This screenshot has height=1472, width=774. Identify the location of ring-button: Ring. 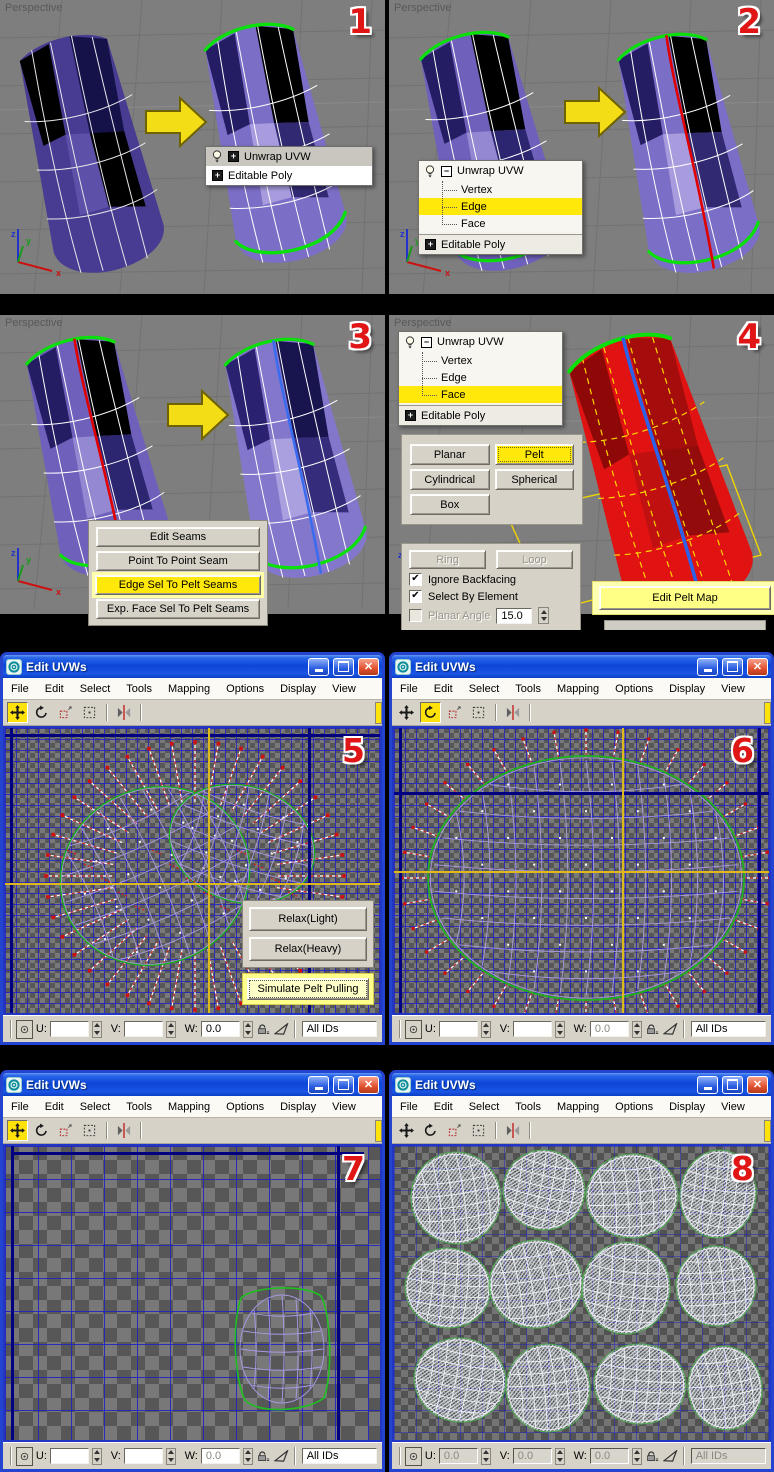
(447, 559).